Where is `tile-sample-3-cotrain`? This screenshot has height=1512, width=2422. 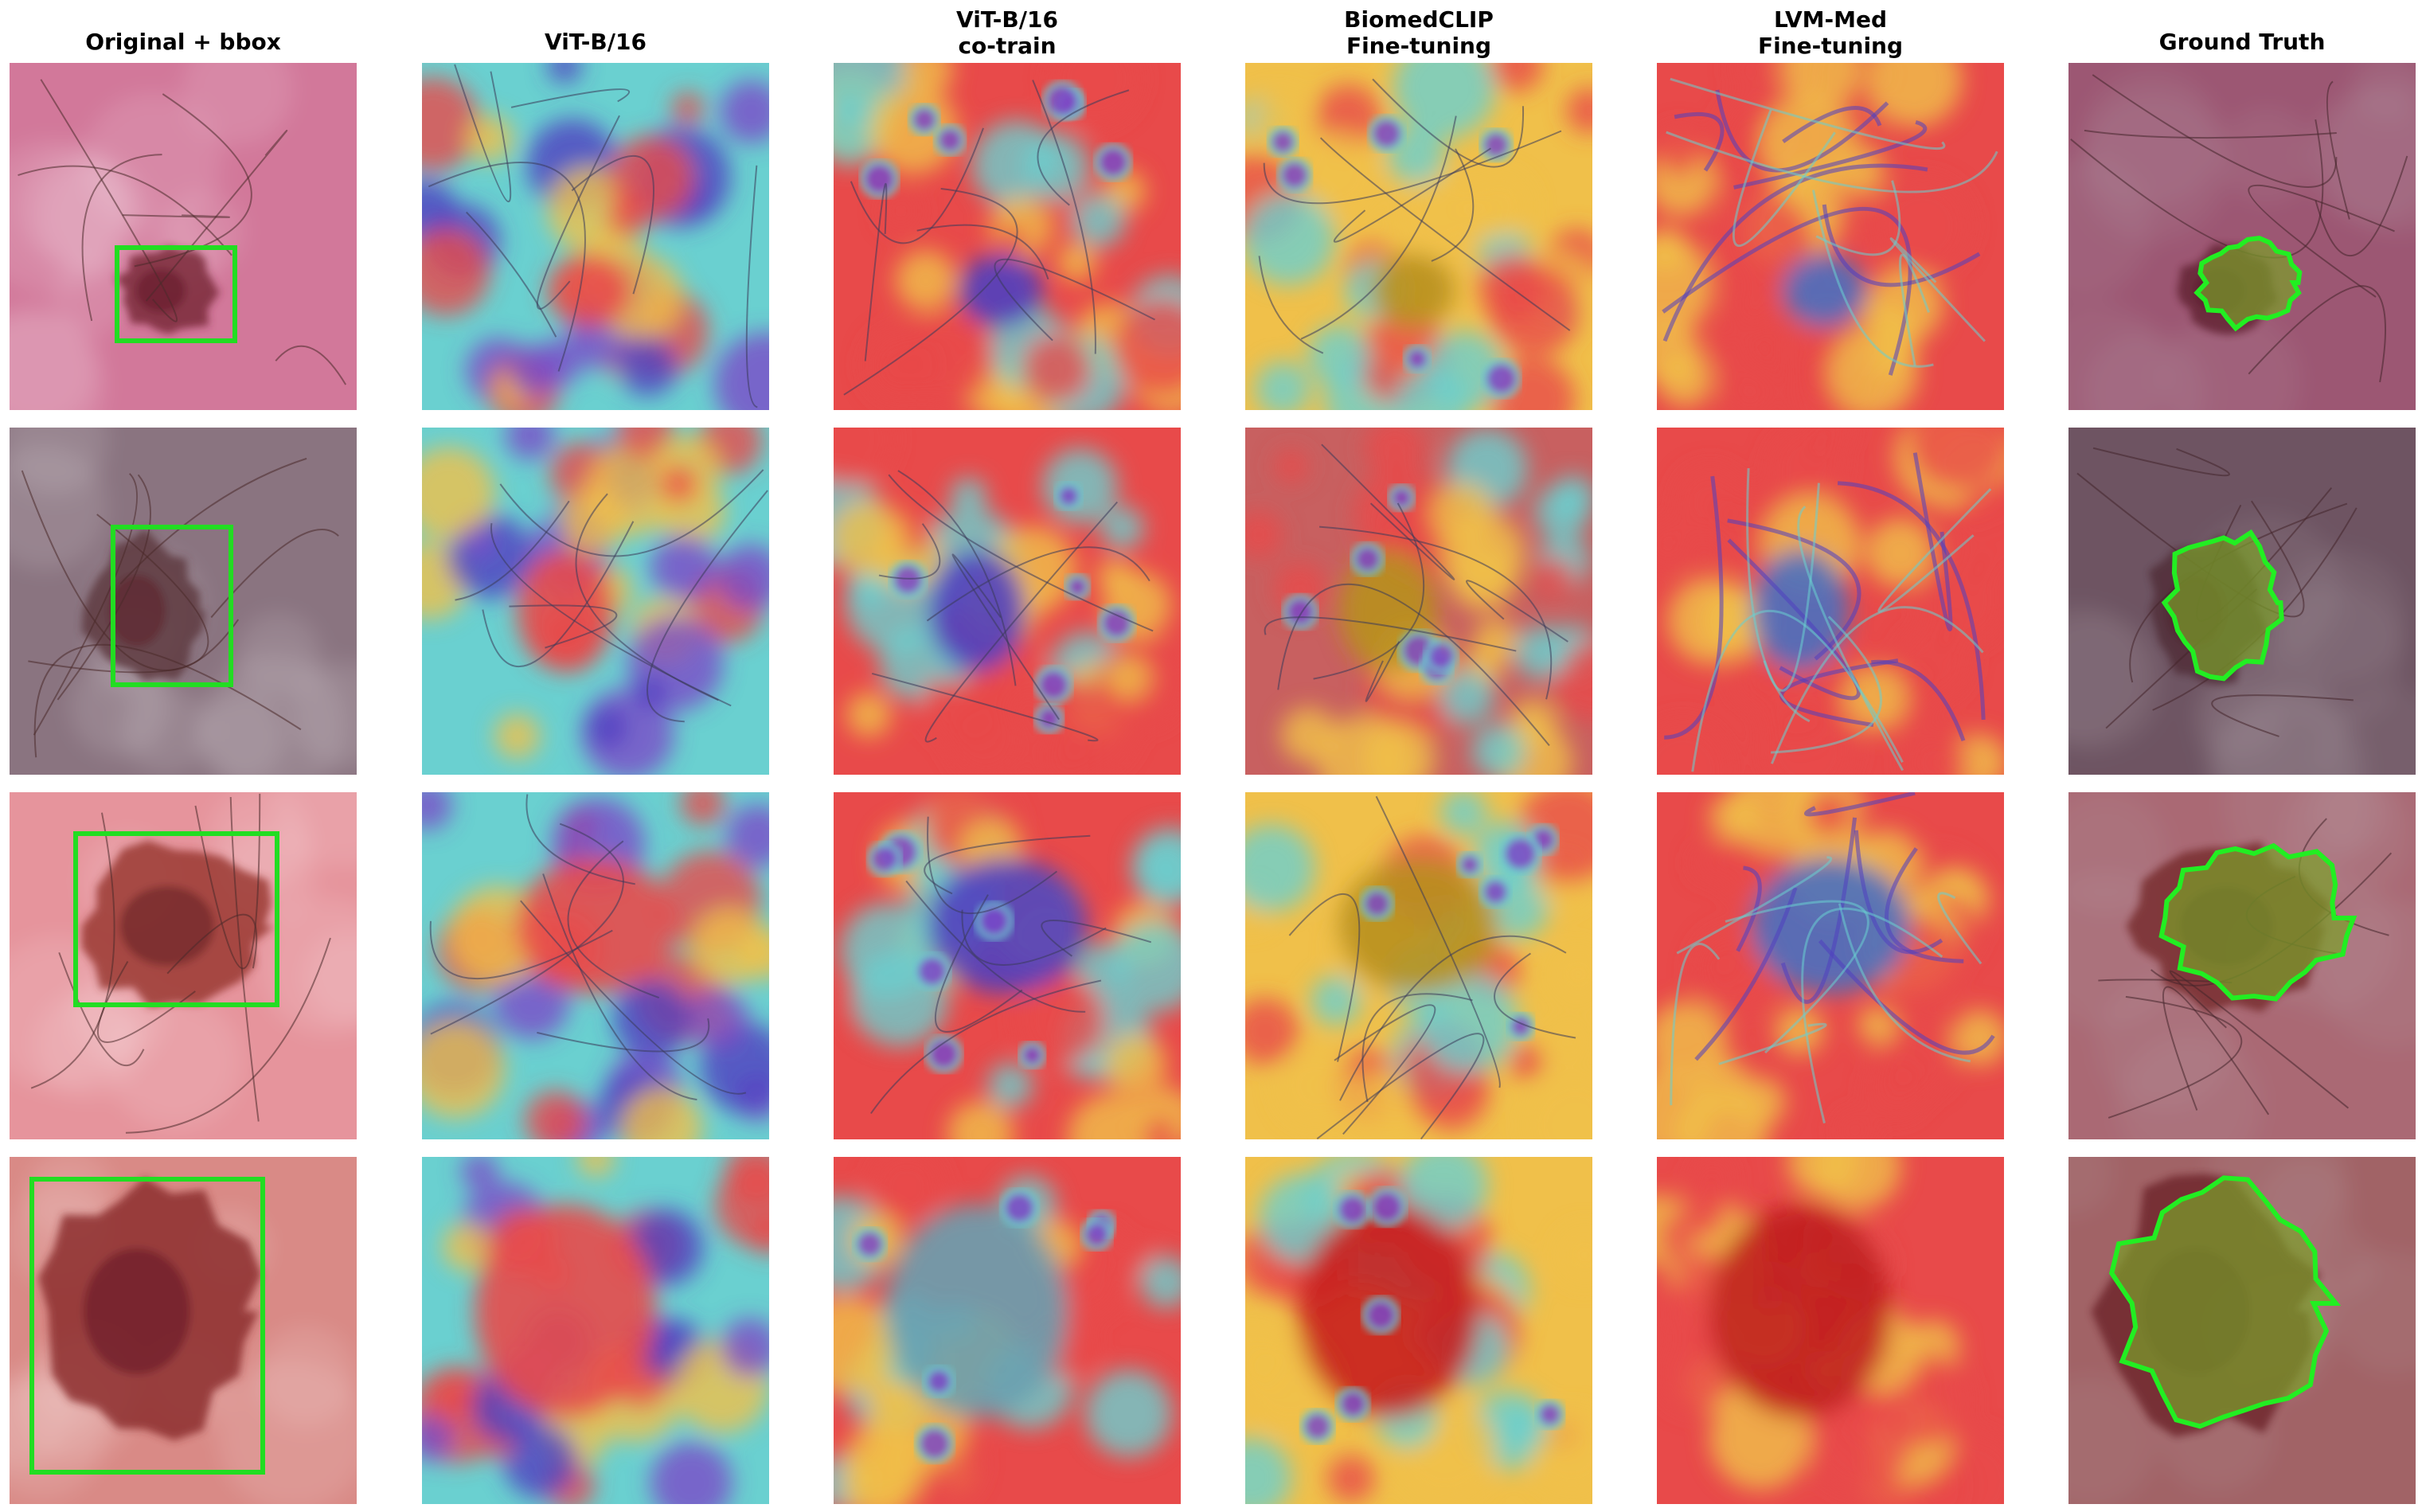
tile-sample-3-cotrain is located at coordinates (1007, 965).